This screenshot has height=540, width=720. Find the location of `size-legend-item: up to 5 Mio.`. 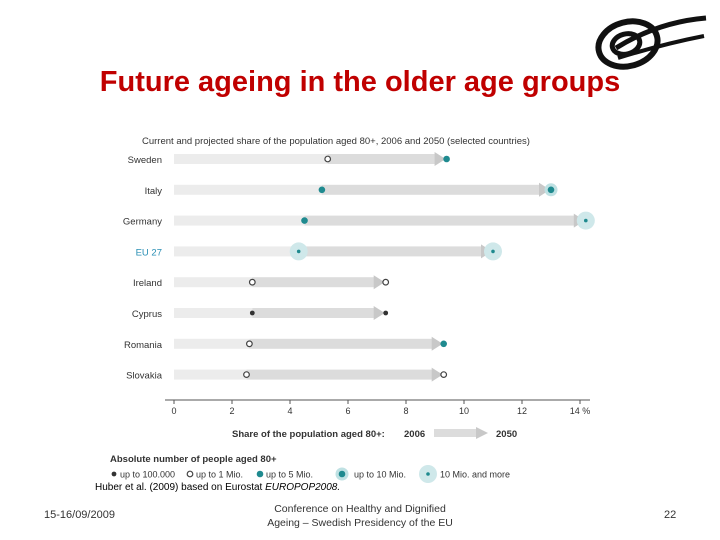

size-legend-item: up to 5 Mio. is located at coordinates (284, 475).